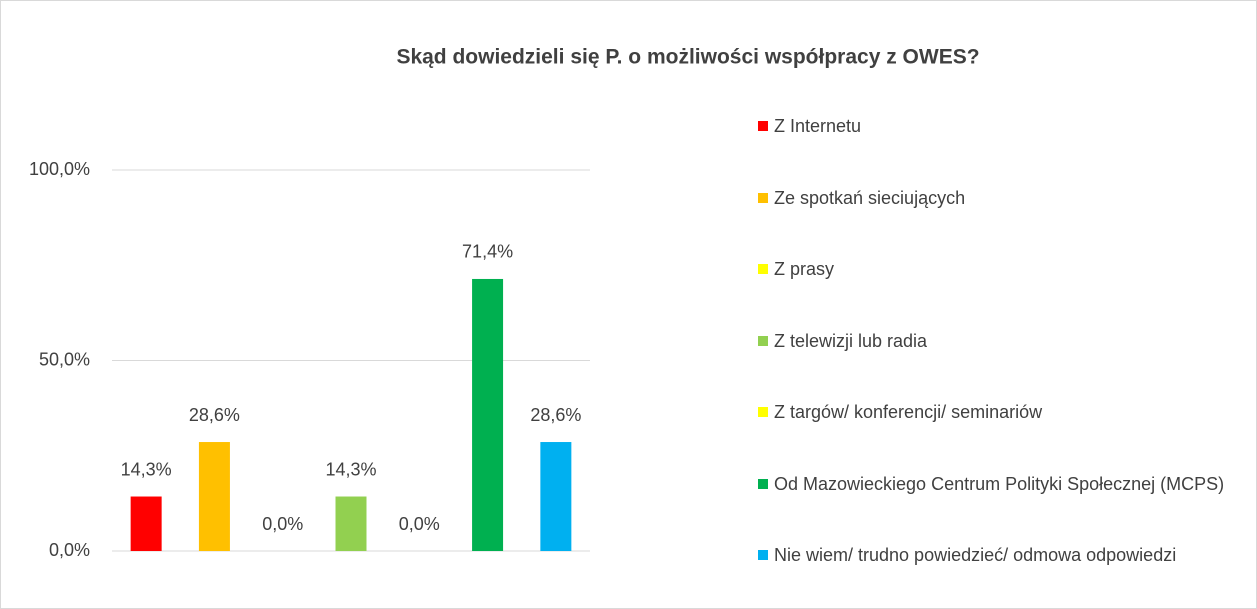 The image size is (1257, 609). Describe the element at coordinates (69, 550) in the screenshot. I see `y-tick-label: 0,0%` at that location.